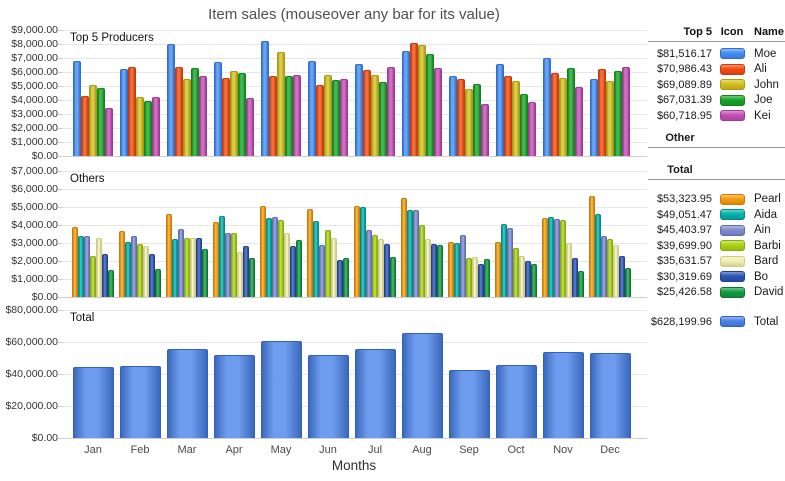 The image size is (785, 481). What do you see at coordinates (357, 251) in the screenshot?
I see `bar-pearl-jul` at bounding box center [357, 251].